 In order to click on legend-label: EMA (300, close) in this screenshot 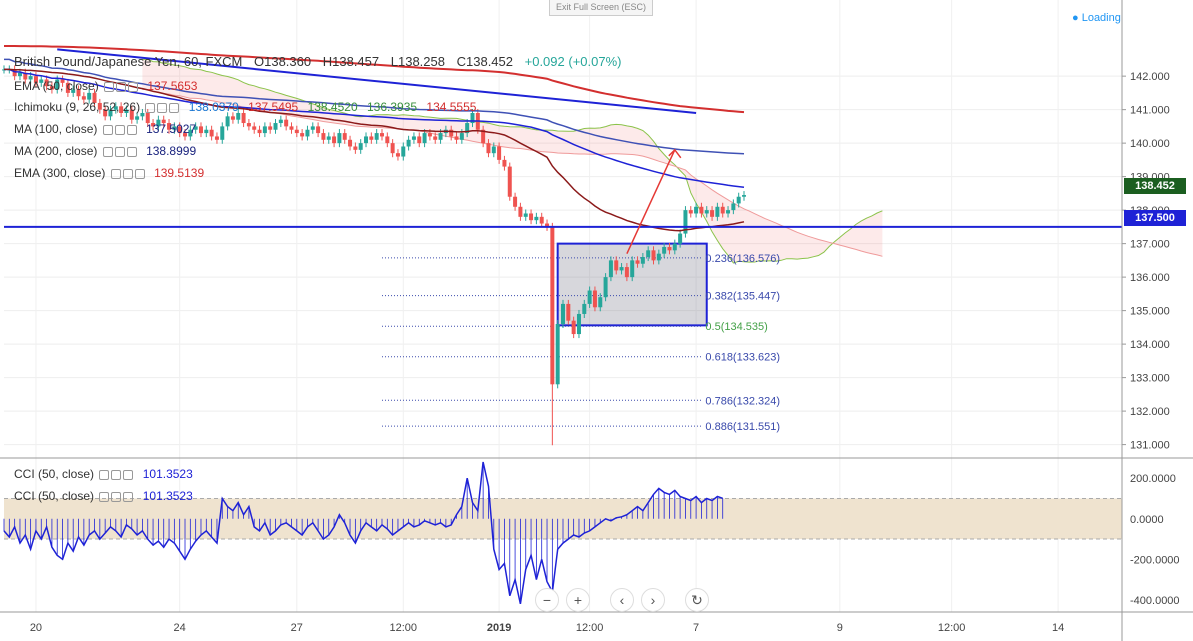, I will do `click(60, 173)`.